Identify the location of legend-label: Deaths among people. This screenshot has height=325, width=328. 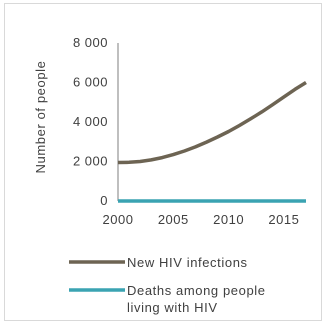
(196, 290).